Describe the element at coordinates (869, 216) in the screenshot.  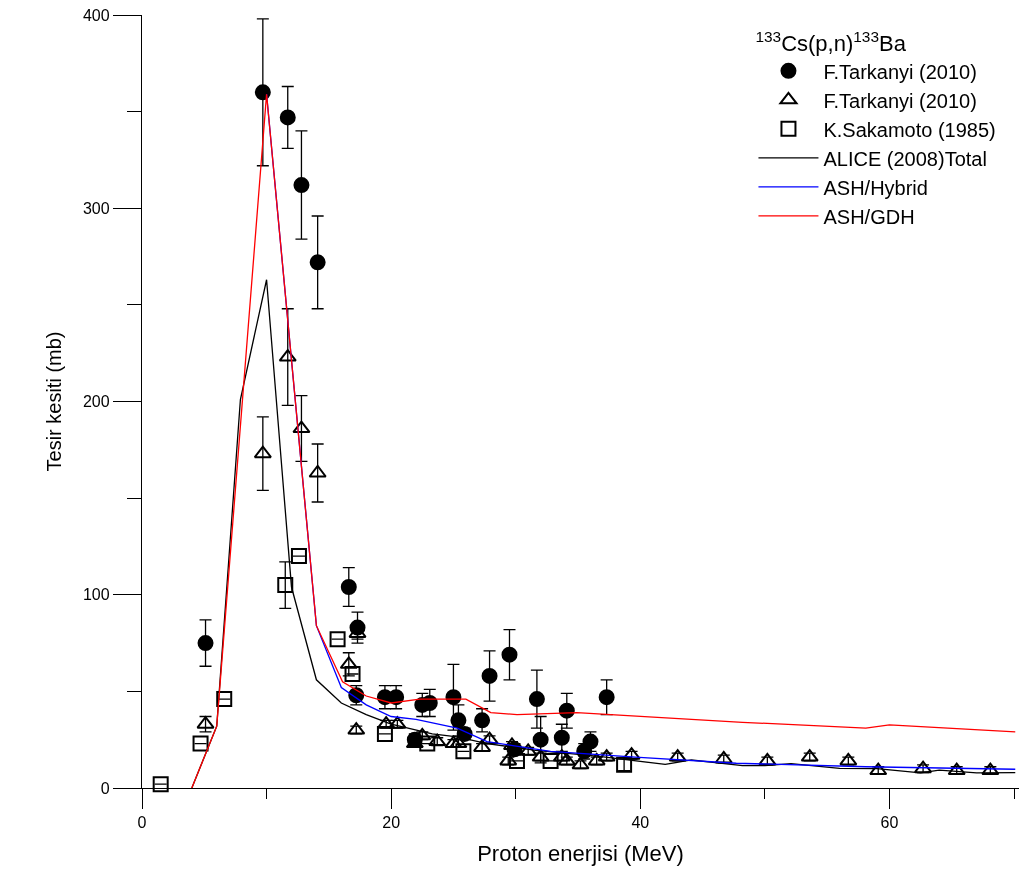
I see `legend-label: ASH/GDH` at that location.